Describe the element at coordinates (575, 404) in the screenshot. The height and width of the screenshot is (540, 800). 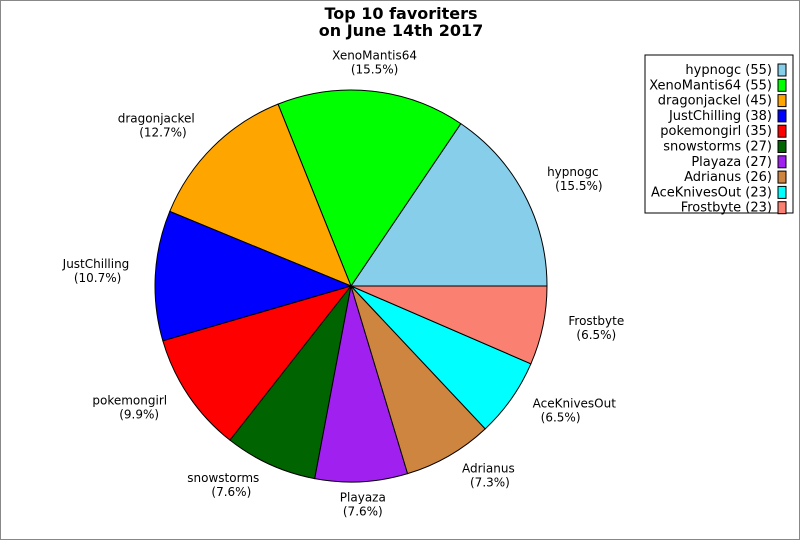
I see `slice-label: AceKnivesOut` at that location.